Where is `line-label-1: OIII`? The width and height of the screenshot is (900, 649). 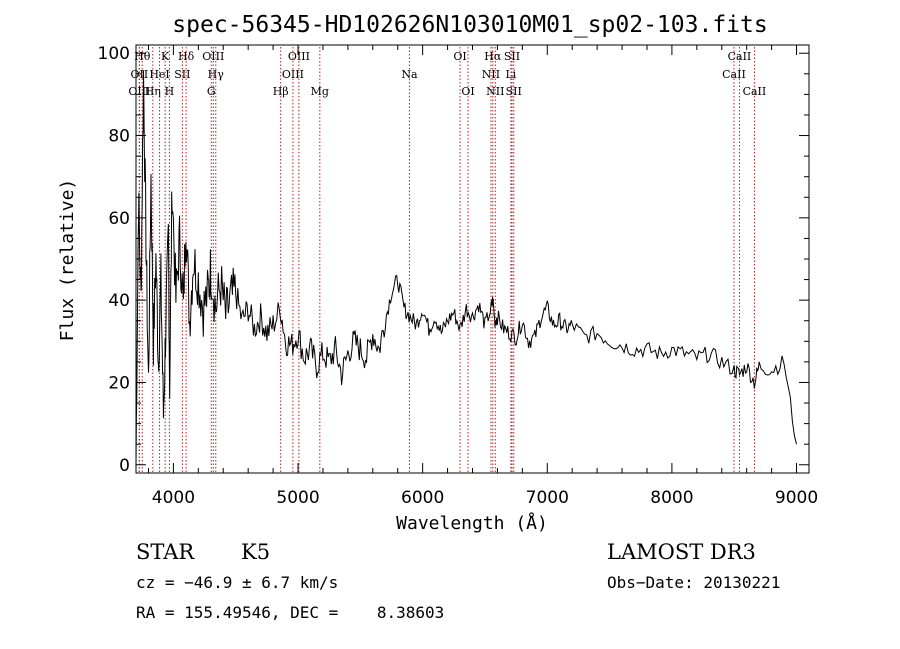 line-label-1: OIII is located at coordinates (139, 91).